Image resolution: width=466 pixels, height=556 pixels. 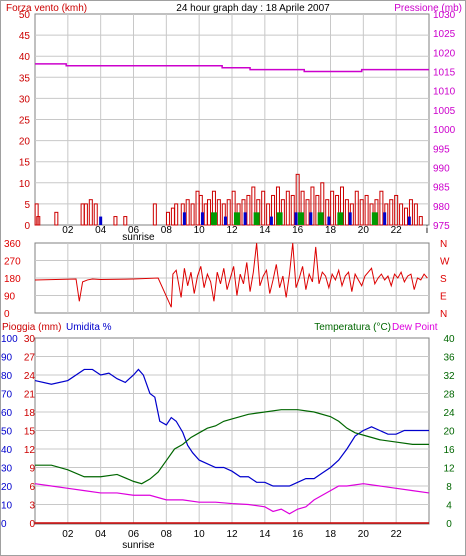 What do you see at coordinates (30, 339) in the screenshot?
I see `rain-tick-label: 30` at bounding box center [30, 339].